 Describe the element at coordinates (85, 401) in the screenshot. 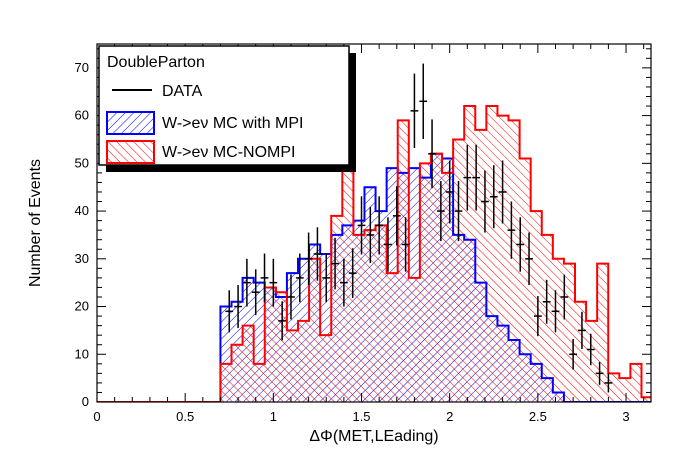

I see `y-tick-label: 0` at that location.